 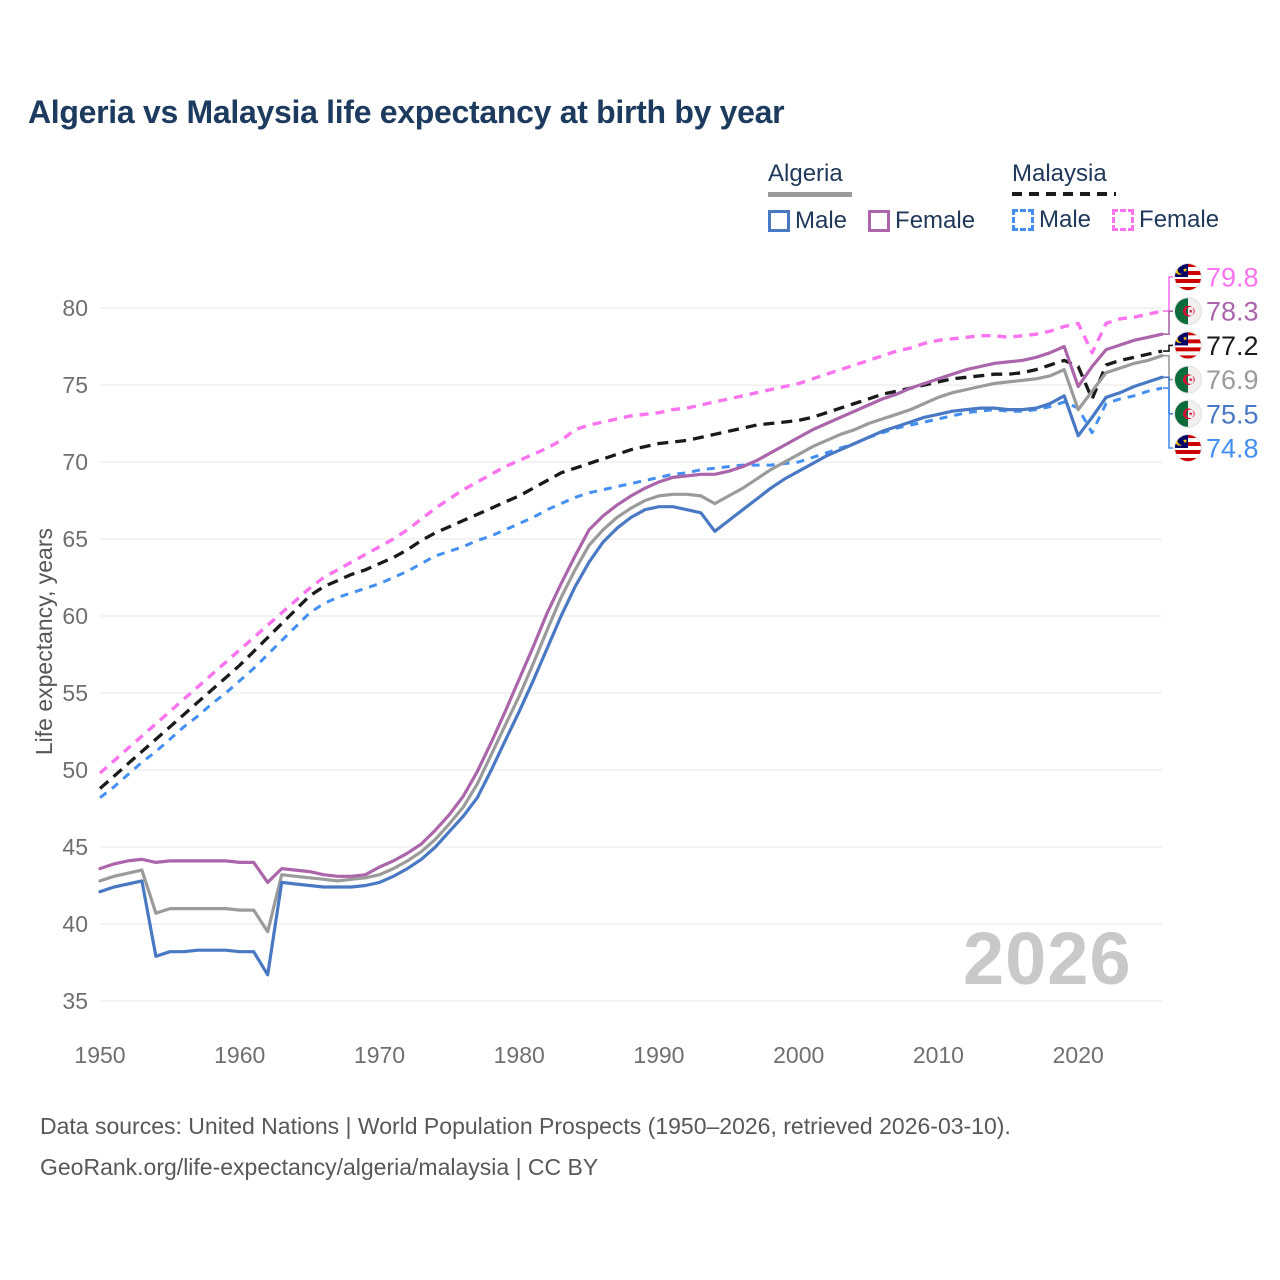 What do you see at coordinates (1232, 414) in the screenshot?
I see `end-label-value-algeria-male: 75.5` at bounding box center [1232, 414].